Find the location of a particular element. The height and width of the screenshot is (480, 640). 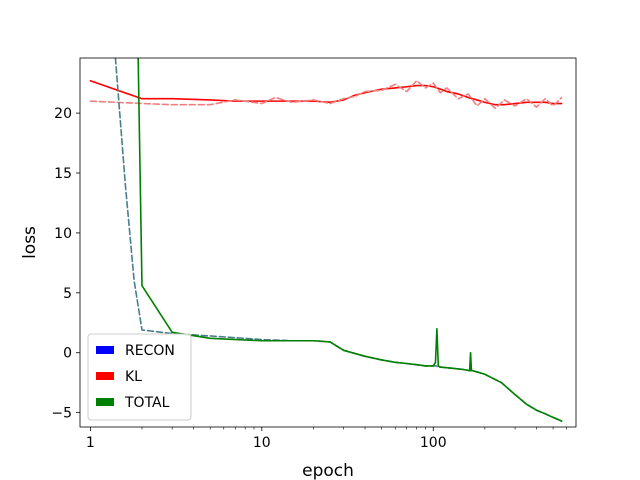

legend-swatch-kl is located at coordinates (105, 376).